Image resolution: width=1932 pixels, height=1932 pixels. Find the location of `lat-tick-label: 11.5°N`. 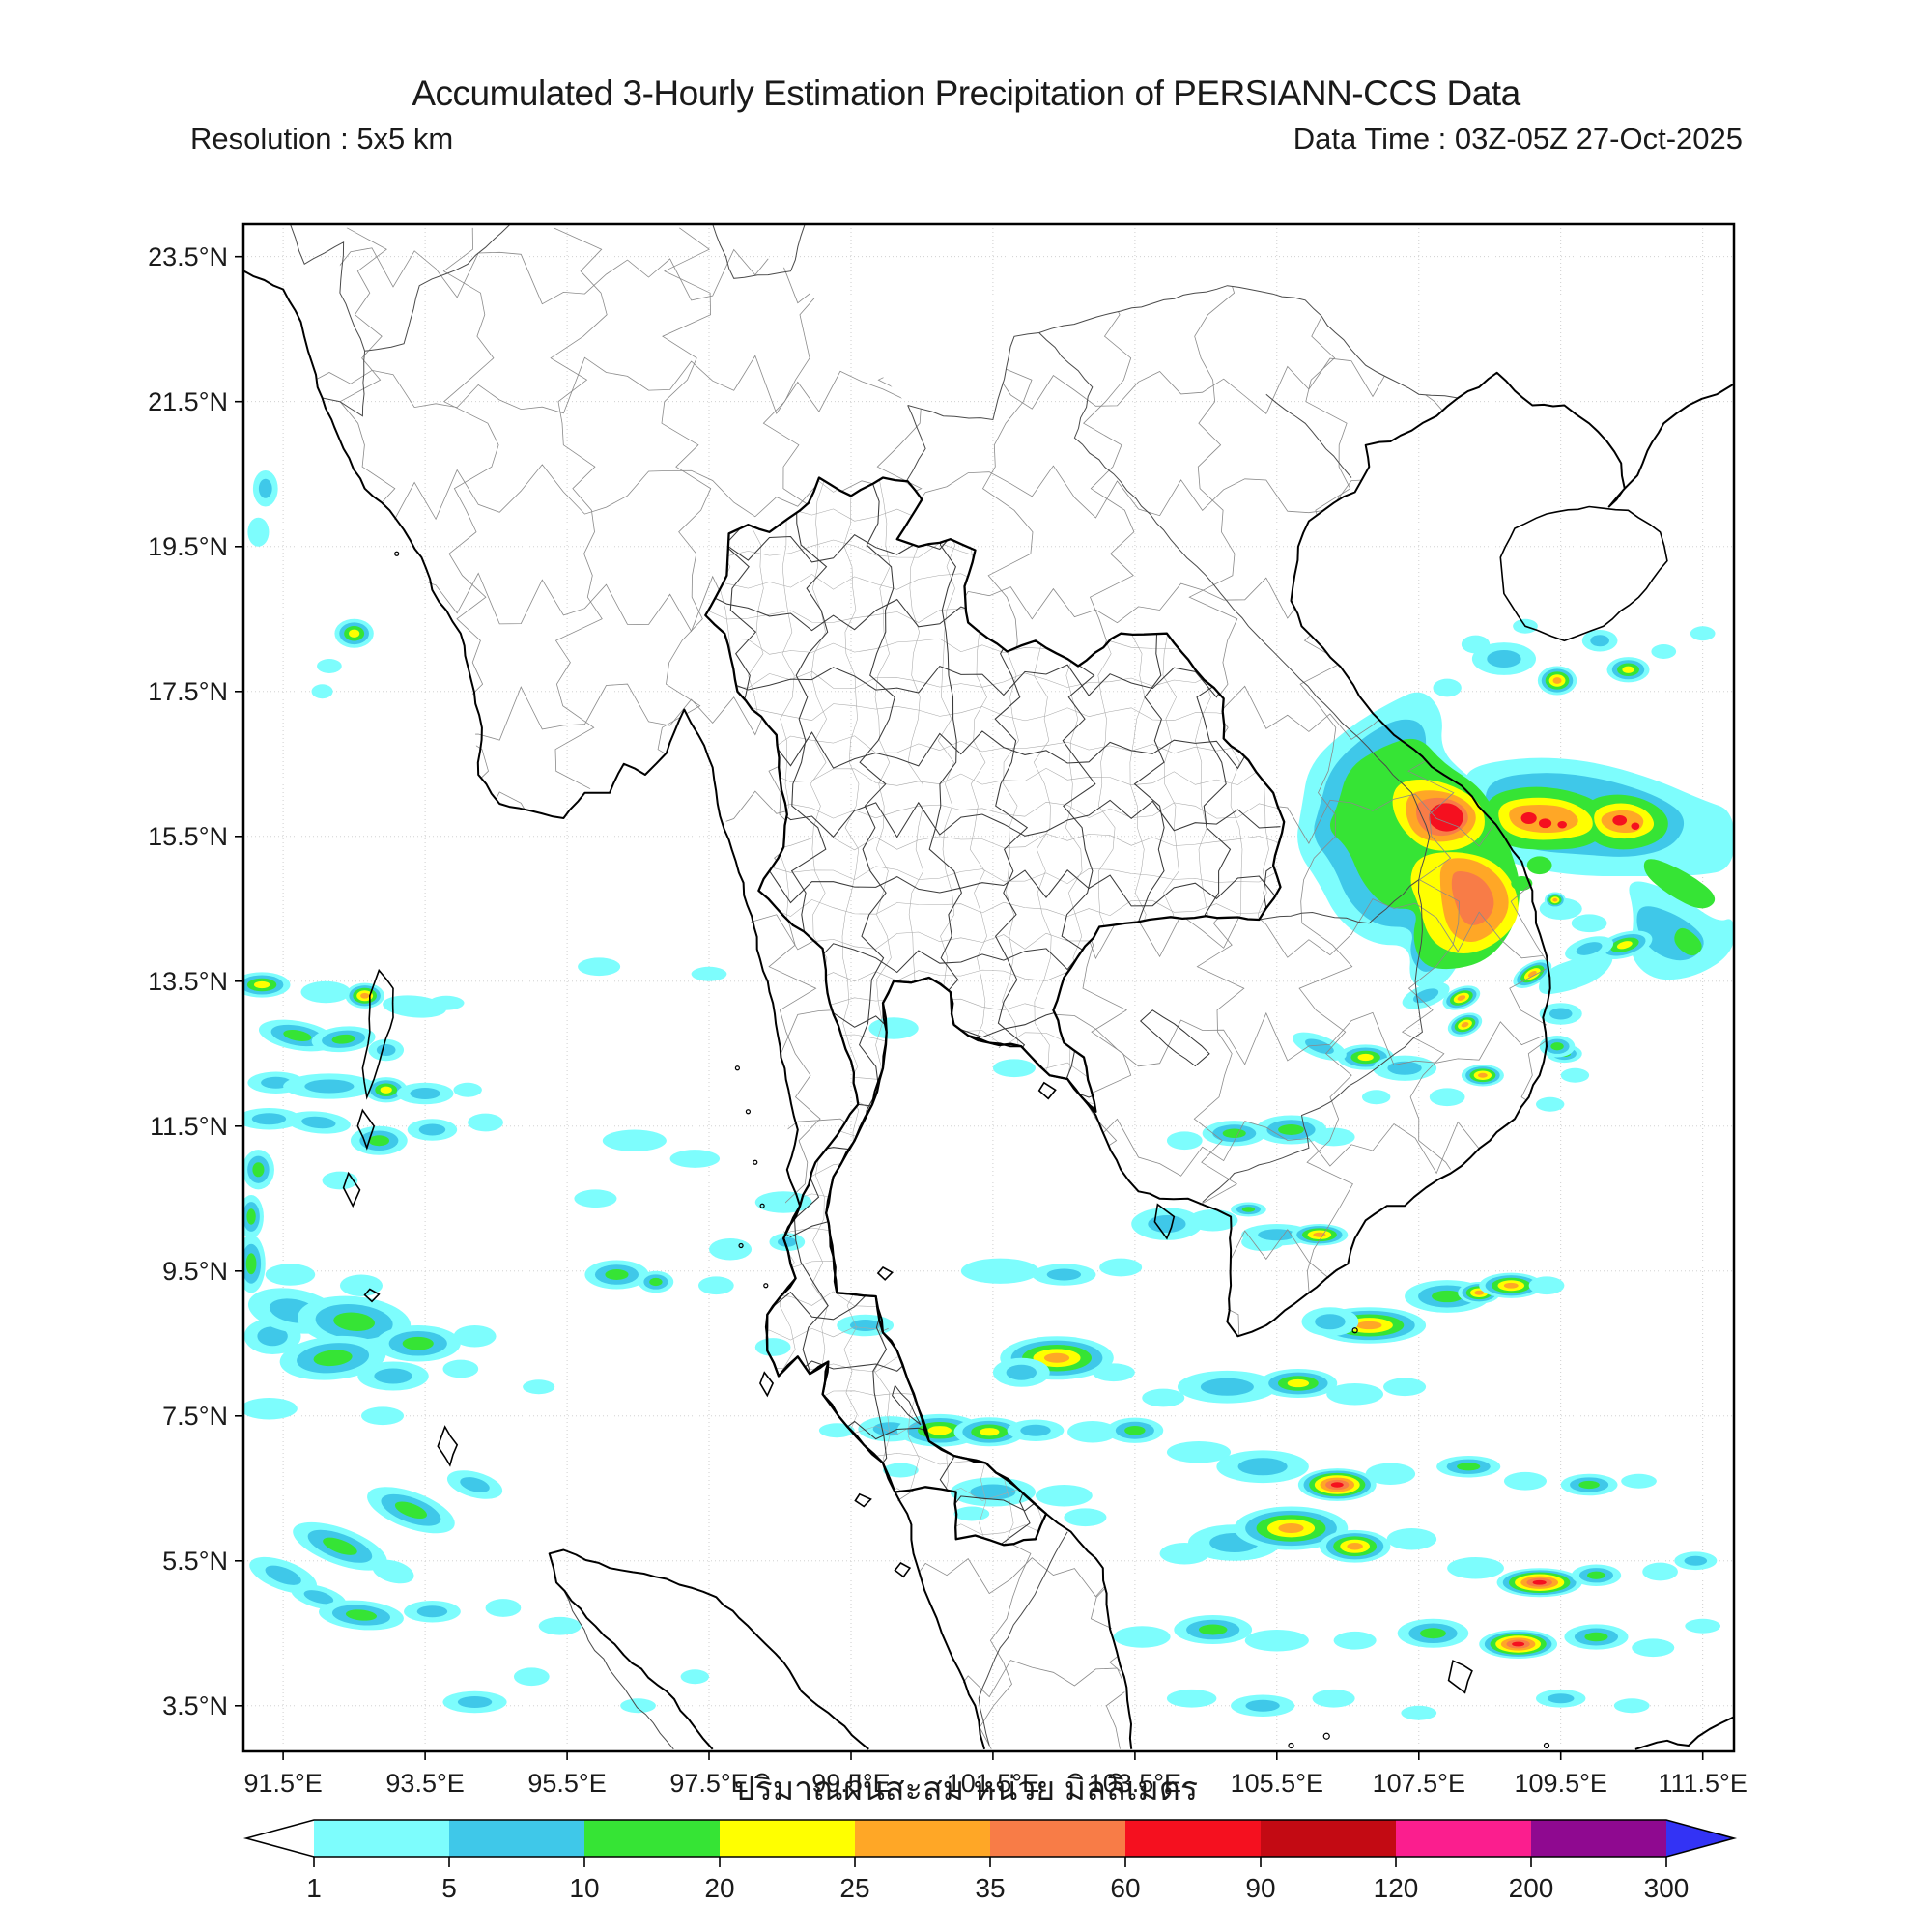

lat-tick-label: 11.5°N is located at coordinates (189, 1126).